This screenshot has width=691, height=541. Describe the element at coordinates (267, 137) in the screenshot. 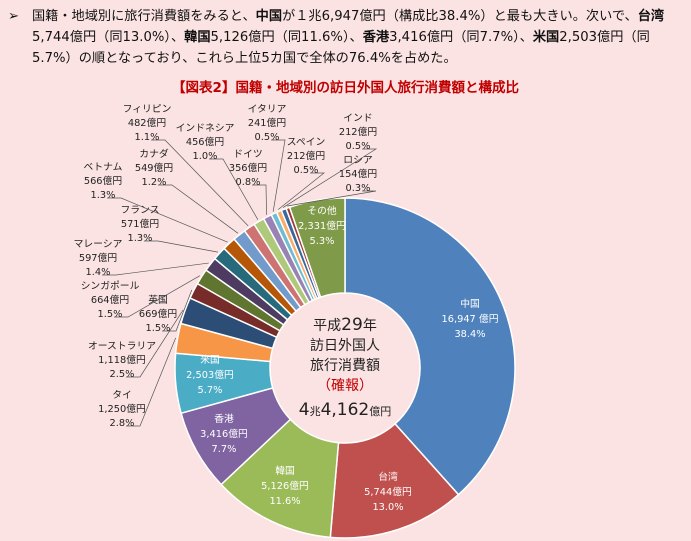

I see `slice-label-イタリア-2: 0.5%` at that location.